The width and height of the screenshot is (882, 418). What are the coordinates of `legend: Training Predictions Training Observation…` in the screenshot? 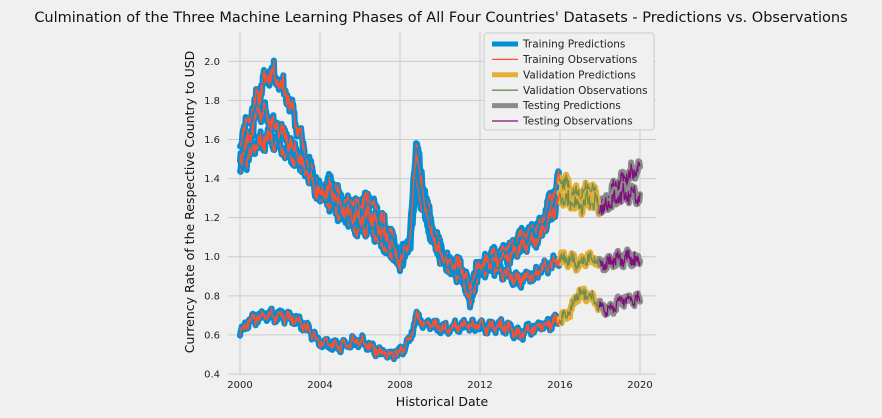 It's located at (569, 81).